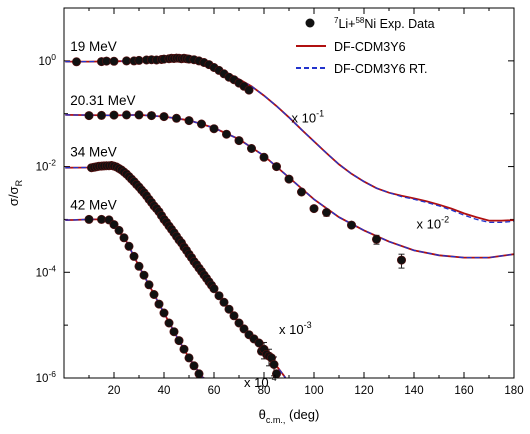 The width and height of the screenshot is (530, 434). I want to click on scale-factor-label: x 10-2, so click(433, 222).